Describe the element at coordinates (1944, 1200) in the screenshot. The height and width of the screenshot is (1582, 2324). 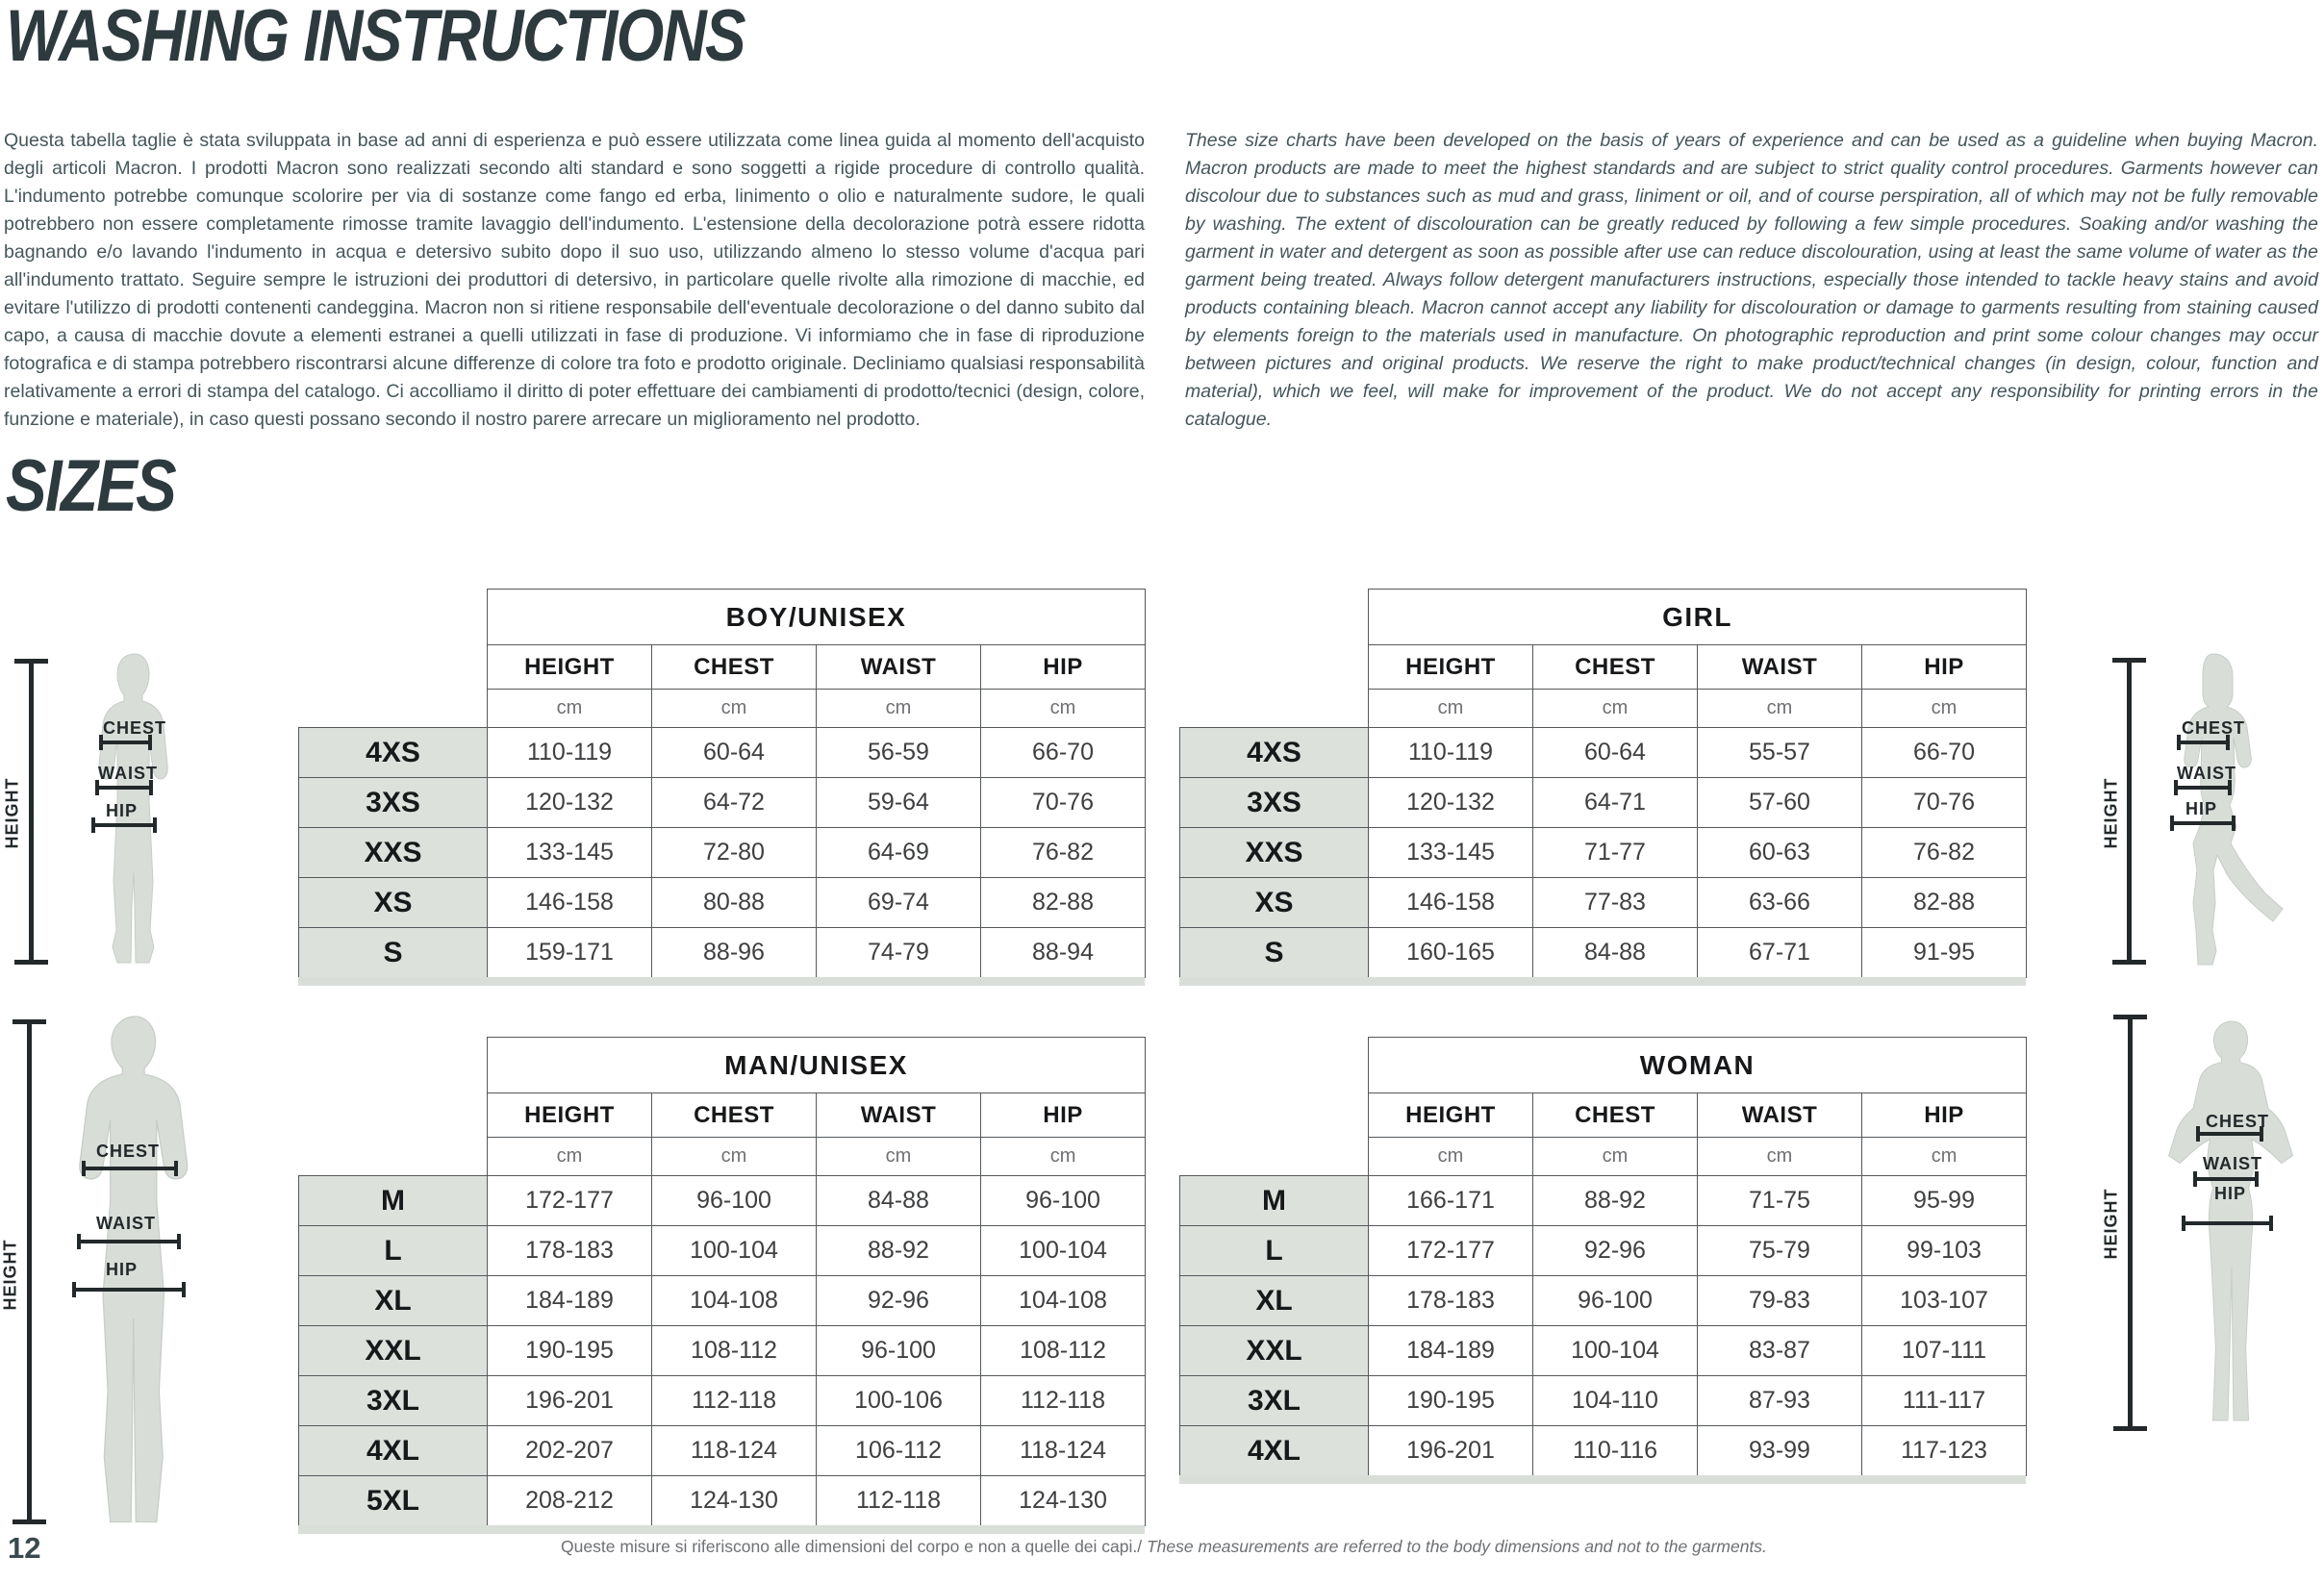
I see `measurement-value: 95-99` at that location.